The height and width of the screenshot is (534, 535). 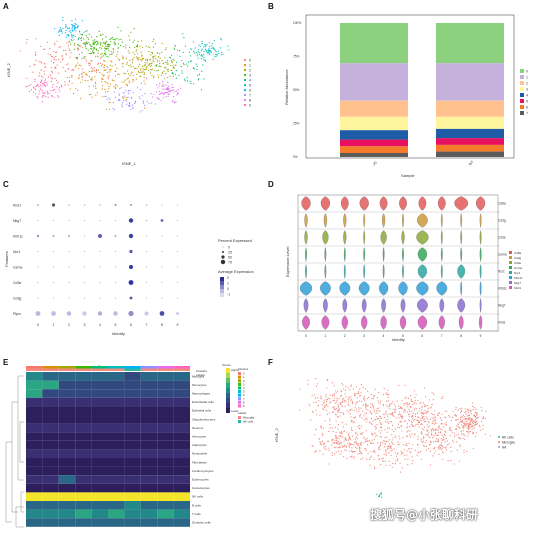 I want to click on row-dendrogram, so click(x=14, y=451).